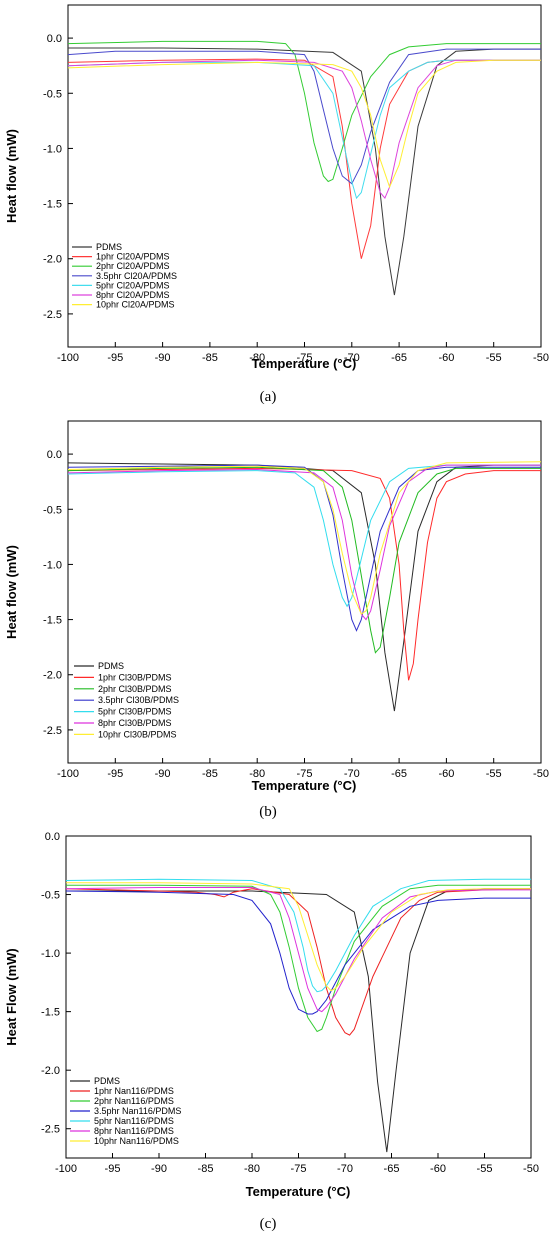  What do you see at coordinates (135, 677) in the screenshot?
I see `legend-entry: 1phr Cl30B/PDMS` at bounding box center [135, 677].